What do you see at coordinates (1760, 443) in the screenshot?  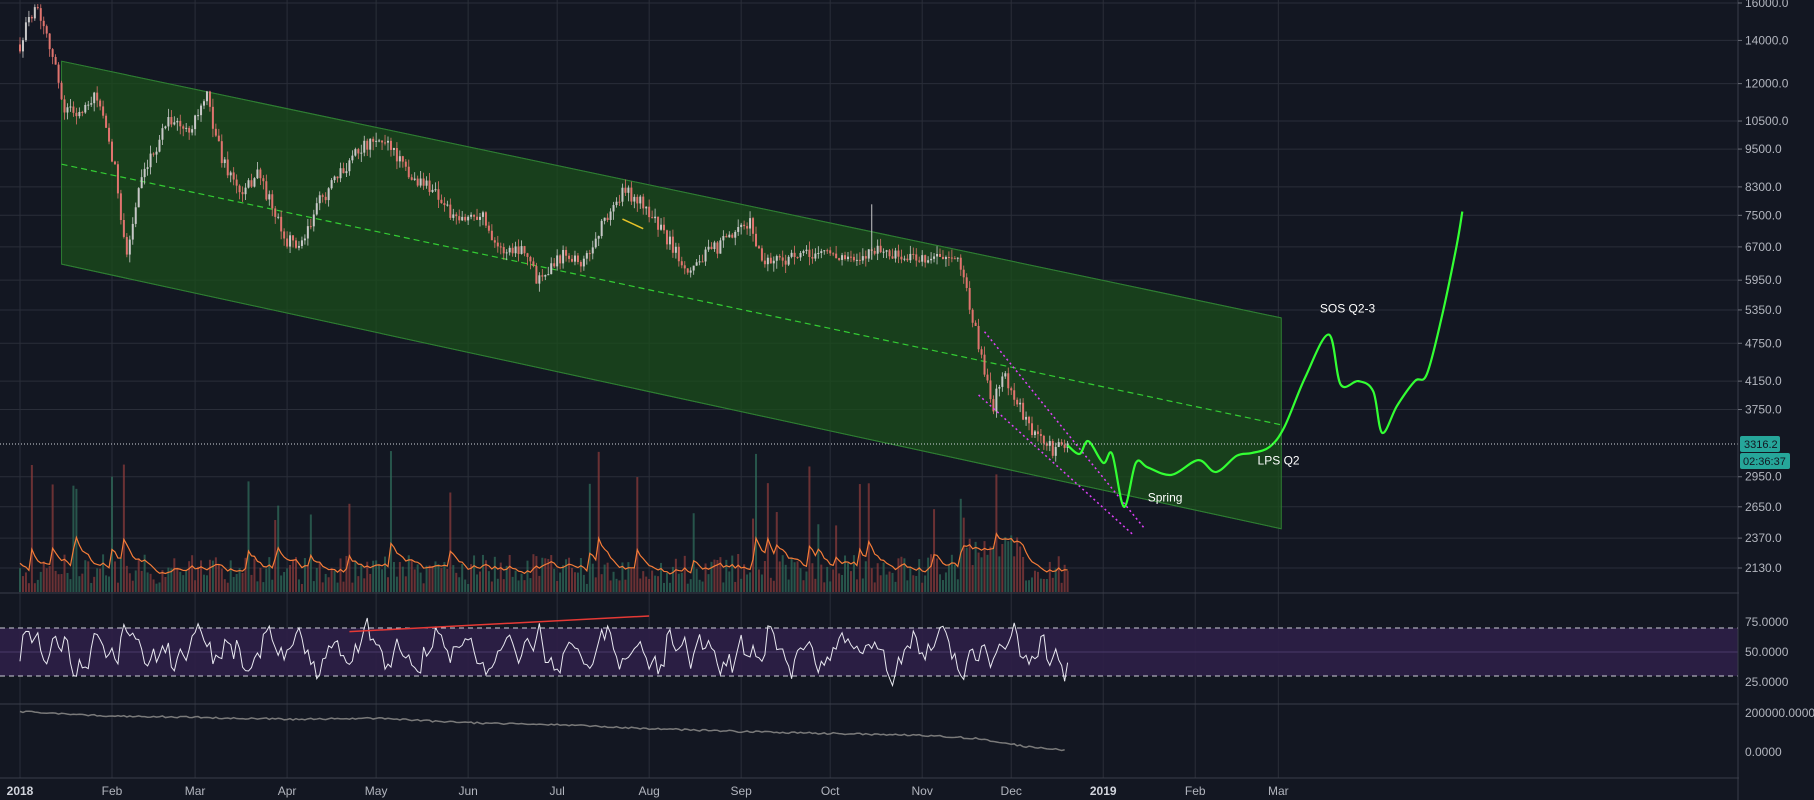 I see `price-tag-box` at bounding box center [1760, 443].